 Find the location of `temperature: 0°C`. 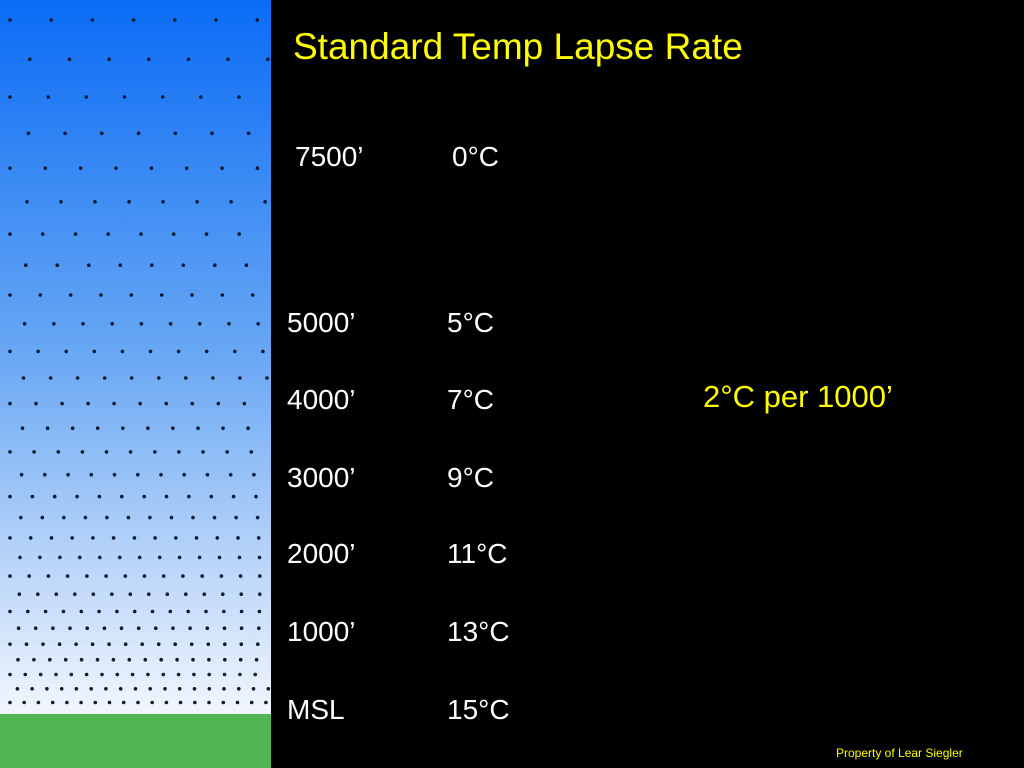

temperature: 0°C is located at coordinates (475, 156).